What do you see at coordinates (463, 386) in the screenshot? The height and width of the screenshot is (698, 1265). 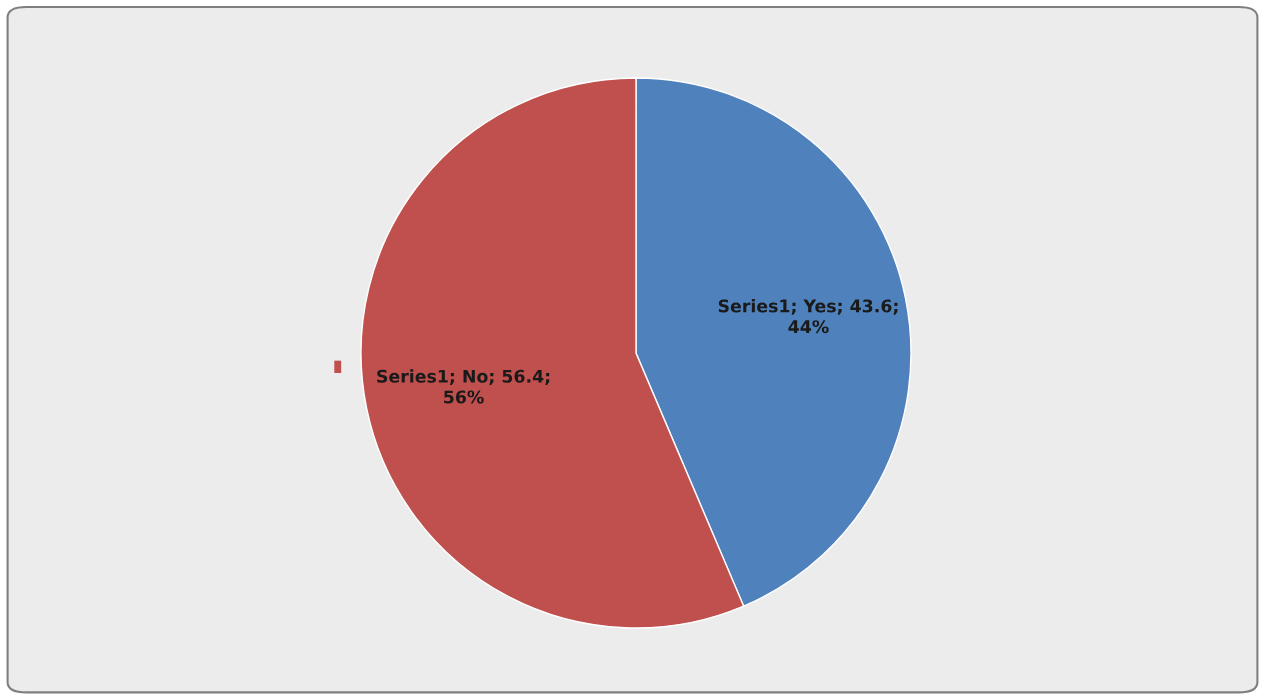 I see `data-label: Series1; No; 56.4; 56%` at bounding box center [463, 386].